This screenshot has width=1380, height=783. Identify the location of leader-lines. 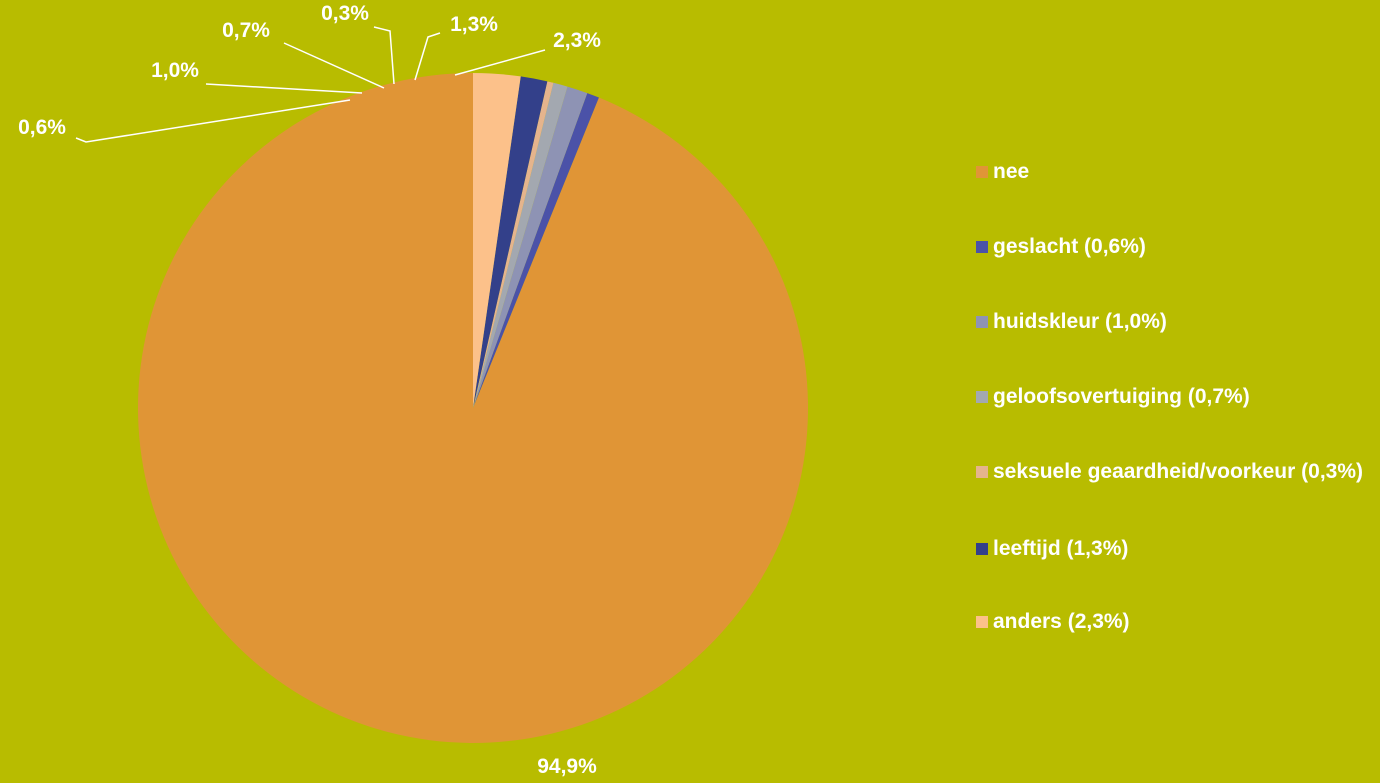
(310, 84).